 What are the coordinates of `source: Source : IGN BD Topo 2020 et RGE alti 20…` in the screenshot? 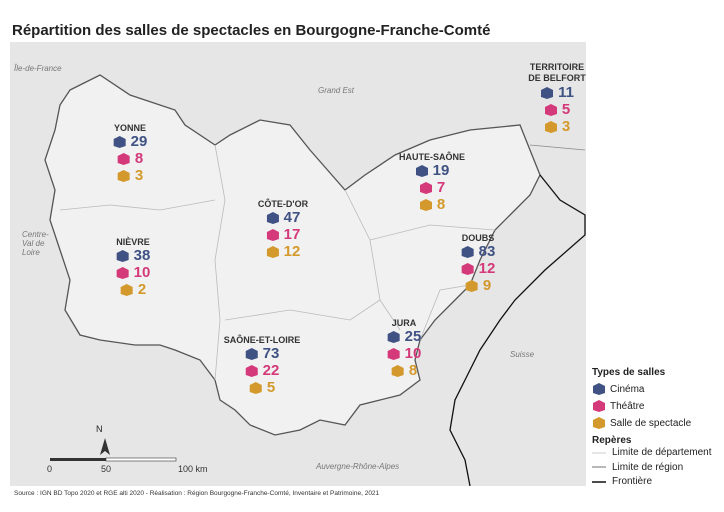 It's located at (197, 493).